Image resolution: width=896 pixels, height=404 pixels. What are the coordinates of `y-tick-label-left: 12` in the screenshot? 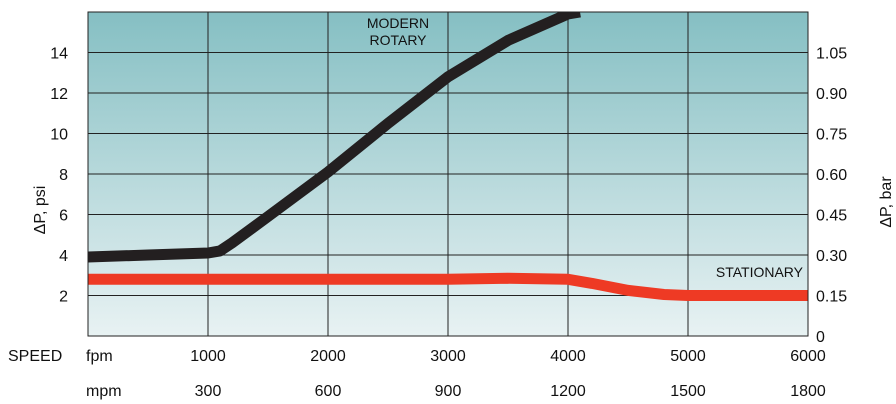 It's located at (59, 94).